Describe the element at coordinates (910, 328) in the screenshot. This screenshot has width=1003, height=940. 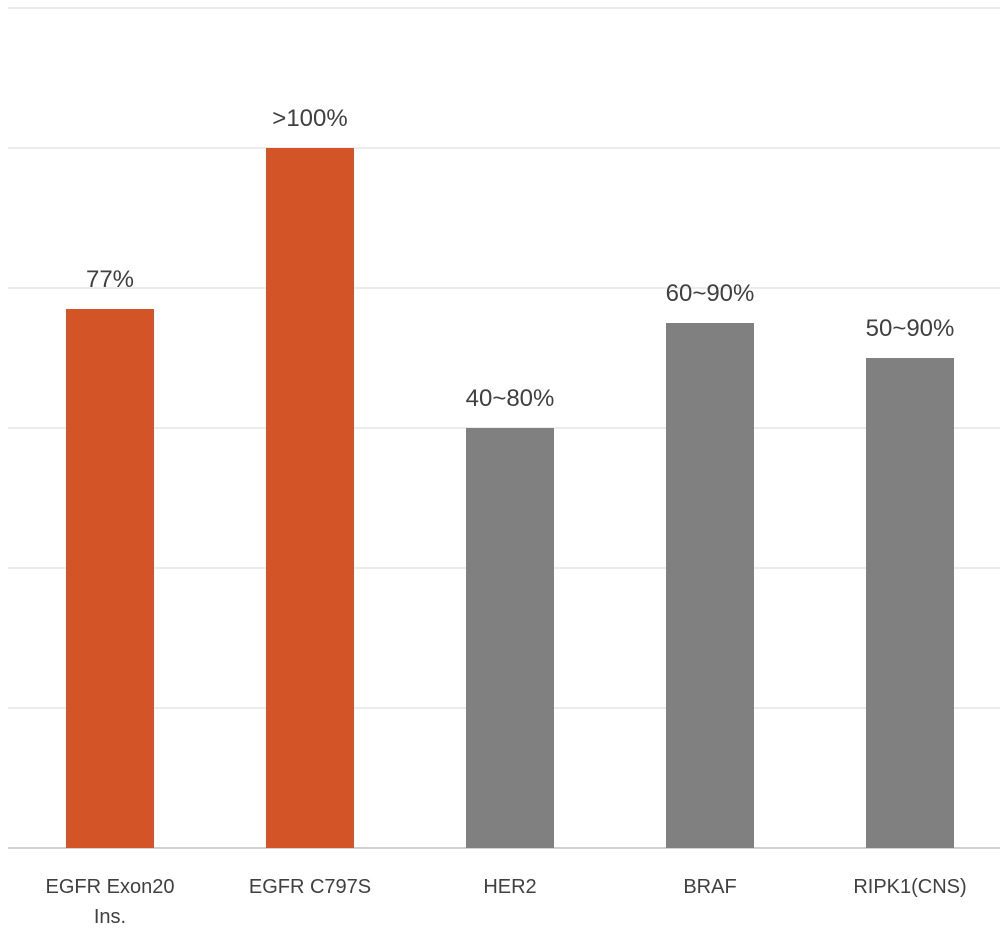
I see `data-label: 50~90%` at that location.